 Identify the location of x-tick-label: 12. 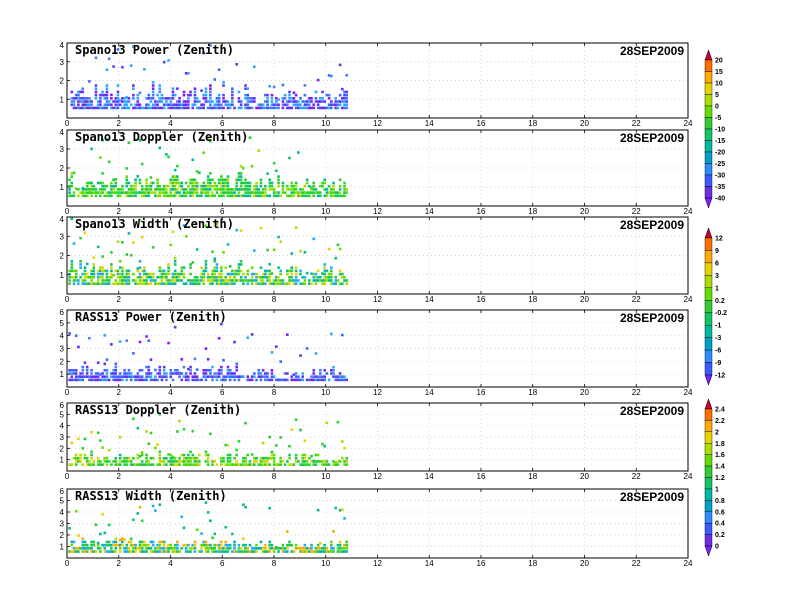
(377, 563).